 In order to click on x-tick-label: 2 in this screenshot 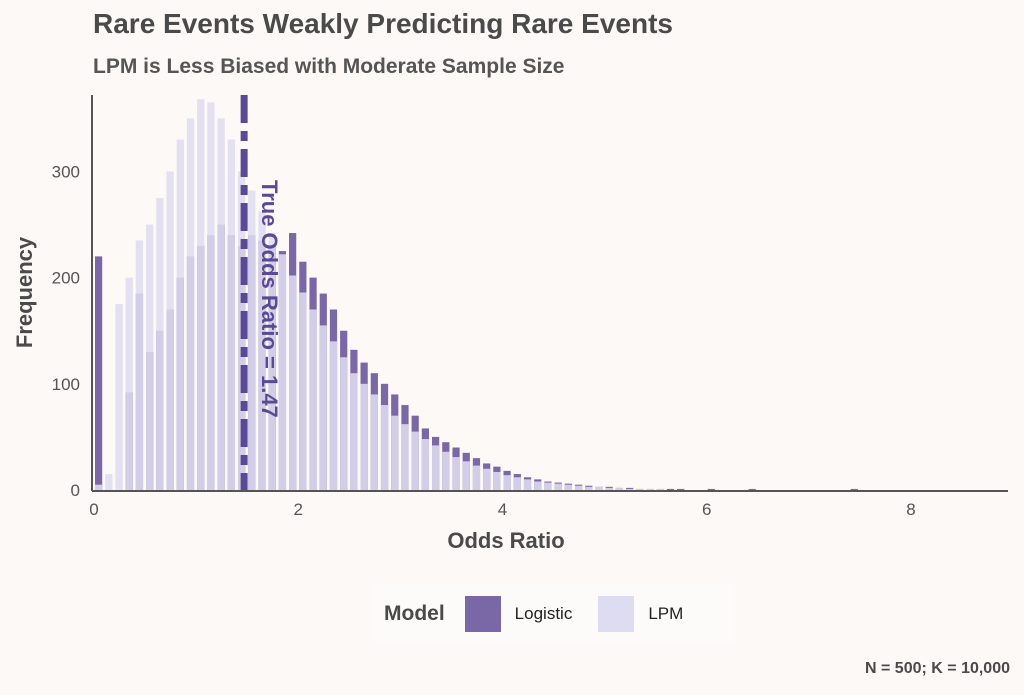, I will do `click(298, 509)`.